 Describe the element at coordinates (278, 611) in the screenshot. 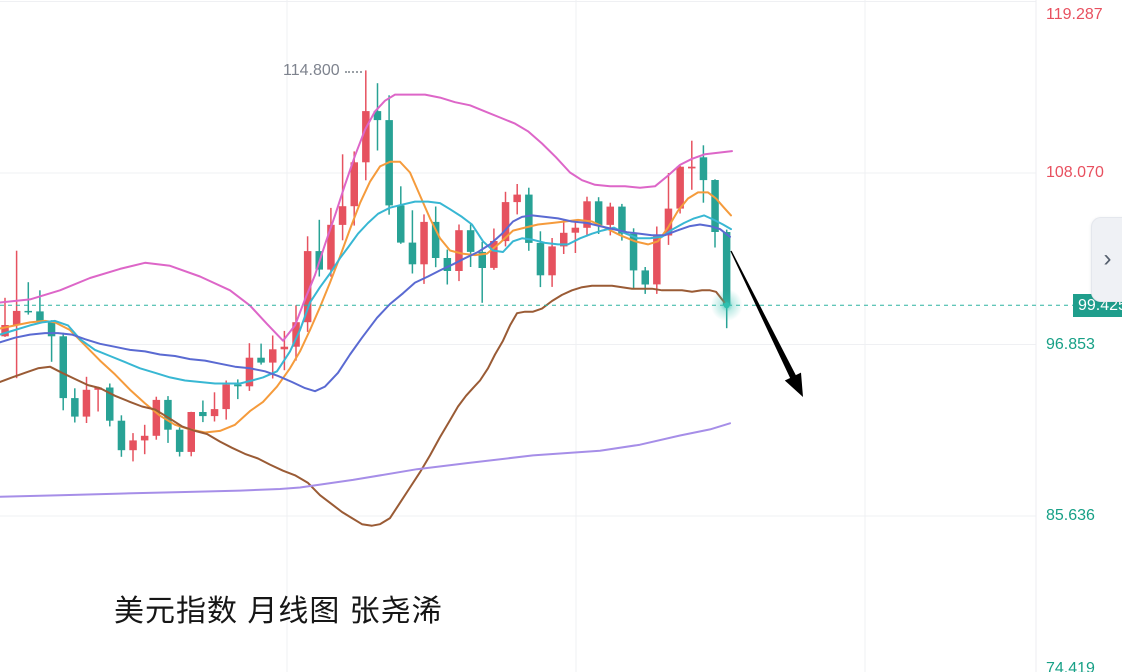

I see `chart-title: 美元指数 月线图 张尧浠` at that location.